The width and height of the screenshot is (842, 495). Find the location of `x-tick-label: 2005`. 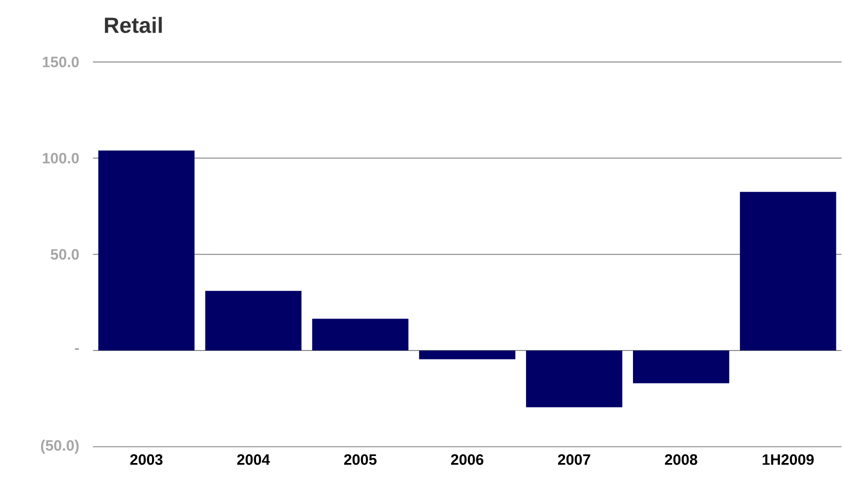

x-tick-label: 2005 is located at coordinates (360, 460).